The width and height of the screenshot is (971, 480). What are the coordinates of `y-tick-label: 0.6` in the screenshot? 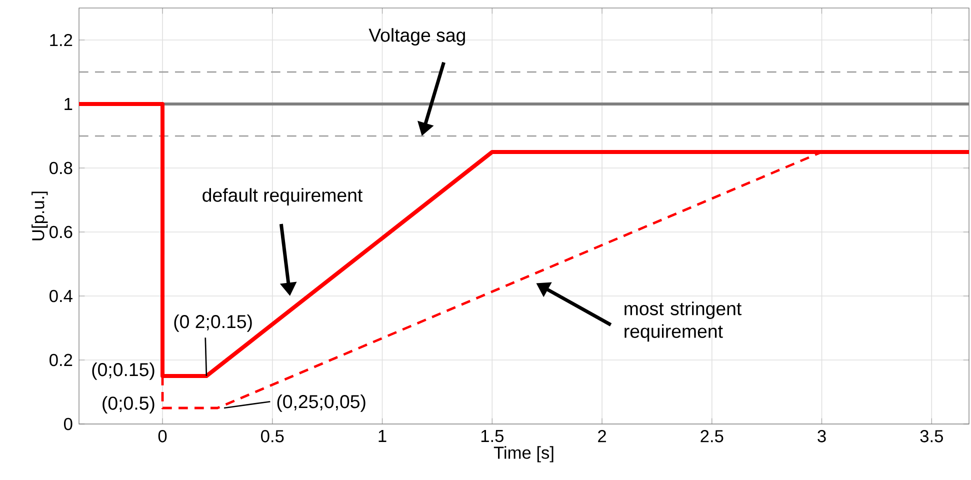 It's located at (61, 232).